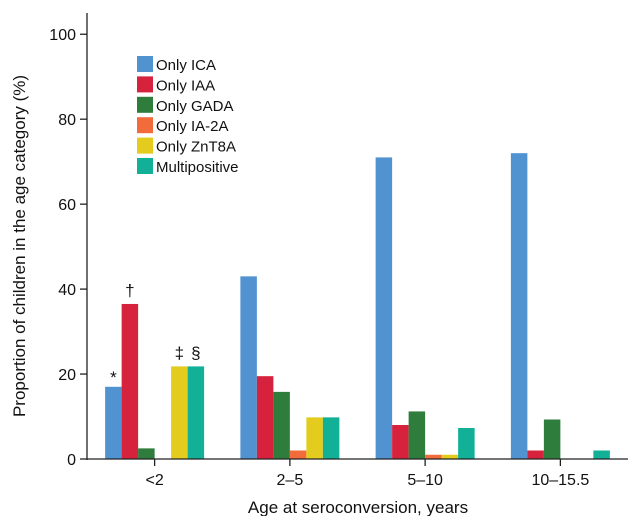 This screenshot has height=516, width=630. I want to click on y-tick-label-0: 0, so click(71, 460).